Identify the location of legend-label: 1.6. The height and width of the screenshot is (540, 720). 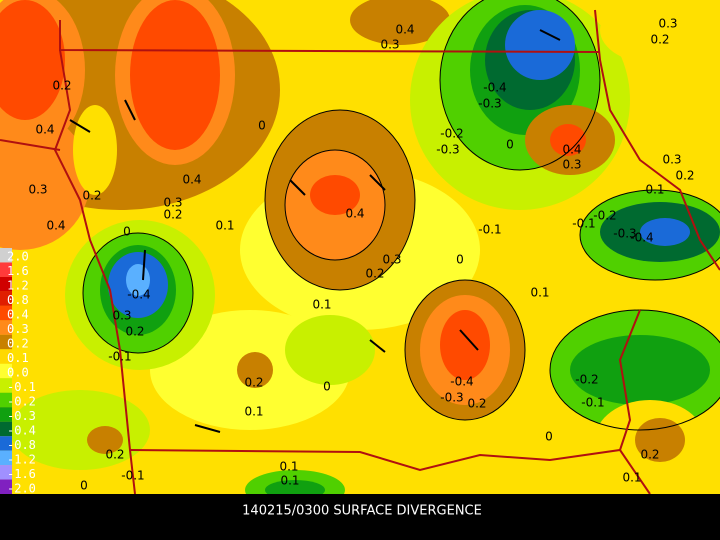
(18, 271).